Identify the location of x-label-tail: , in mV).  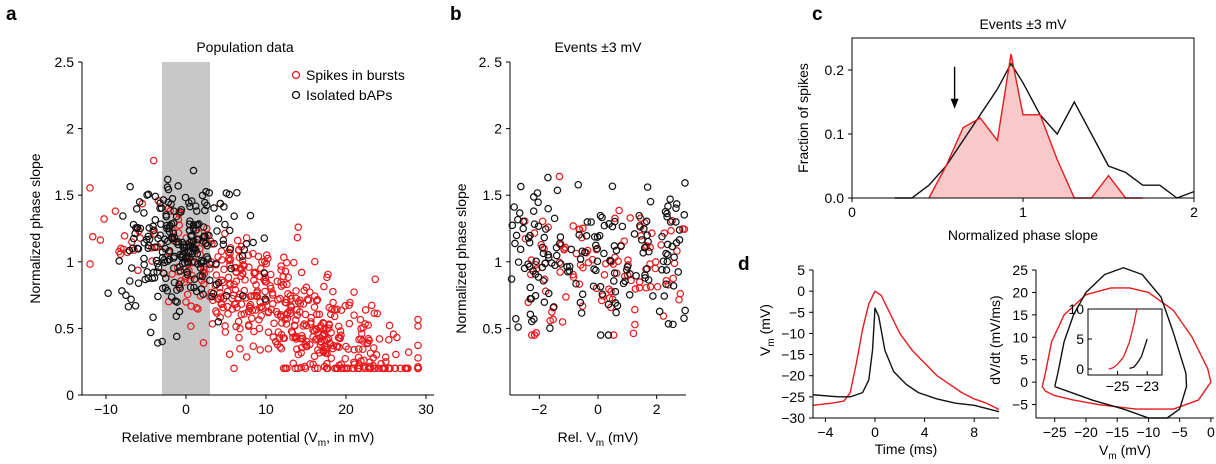
(350, 437).